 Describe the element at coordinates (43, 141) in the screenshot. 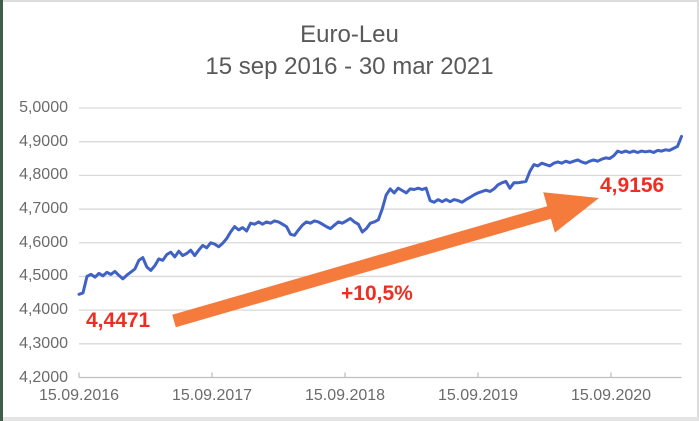

I see `y-tick-label: 4,9000` at that location.